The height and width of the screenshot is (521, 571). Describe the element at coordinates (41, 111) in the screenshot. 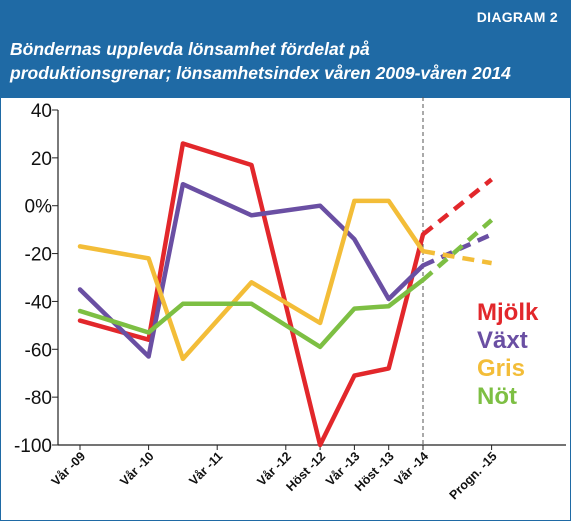

I see `y-tick-label: 40` at that location.